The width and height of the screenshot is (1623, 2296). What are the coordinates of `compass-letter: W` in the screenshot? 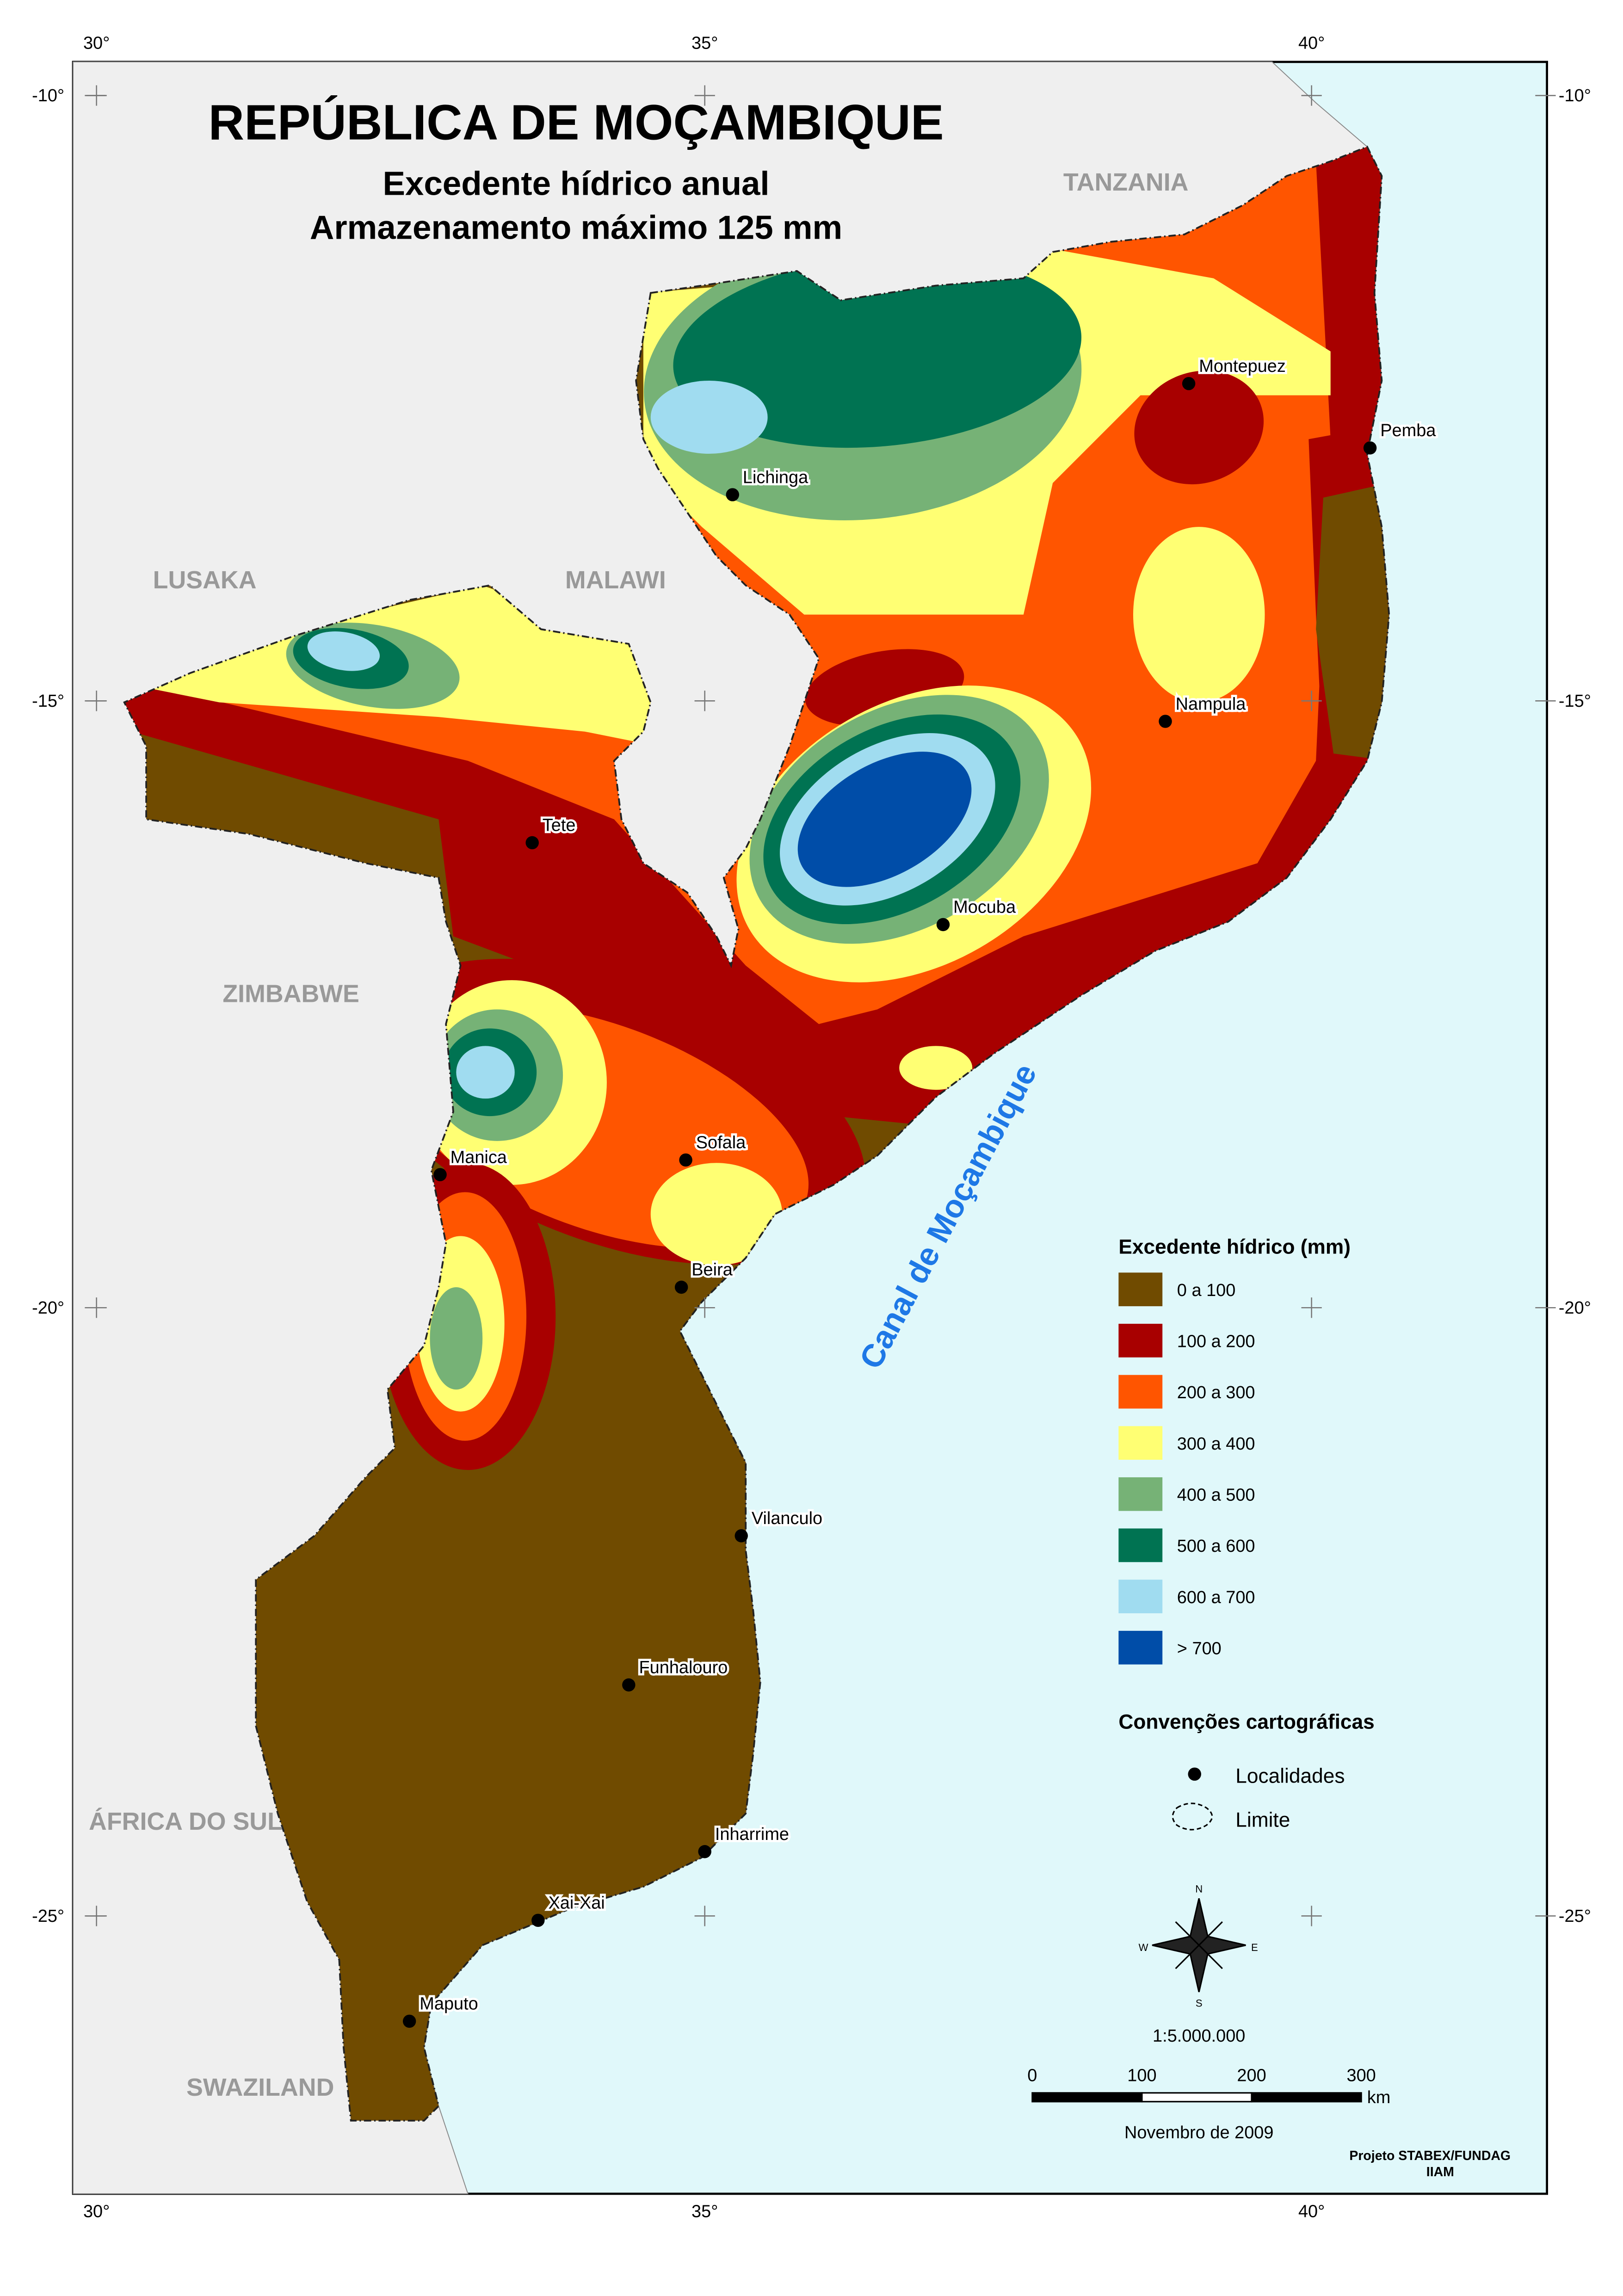 It's located at (1143, 1947).